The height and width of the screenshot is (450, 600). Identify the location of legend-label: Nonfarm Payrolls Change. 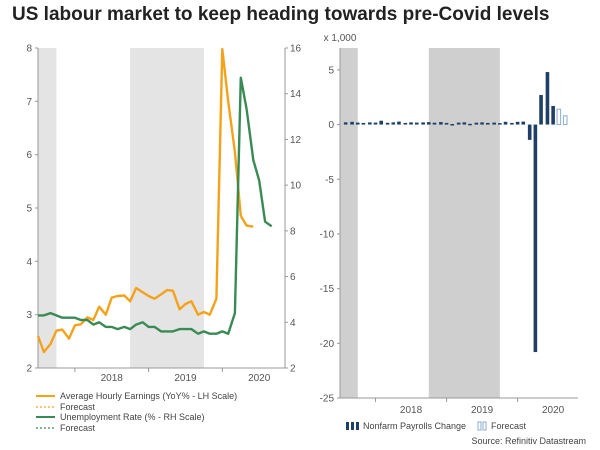
(414, 426).